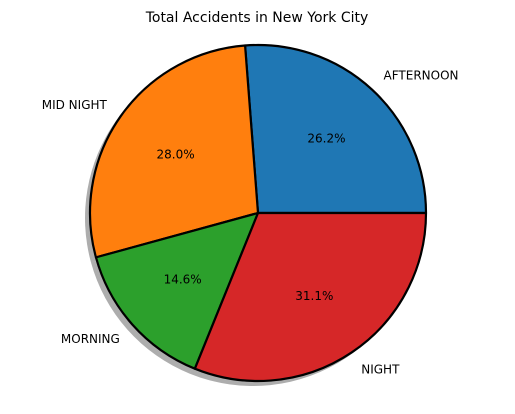  What do you see at coordinates (257, 18) in the screenshot?
I see `chart-title: Total Accidents in New York City` at bounding box center [257, 18].